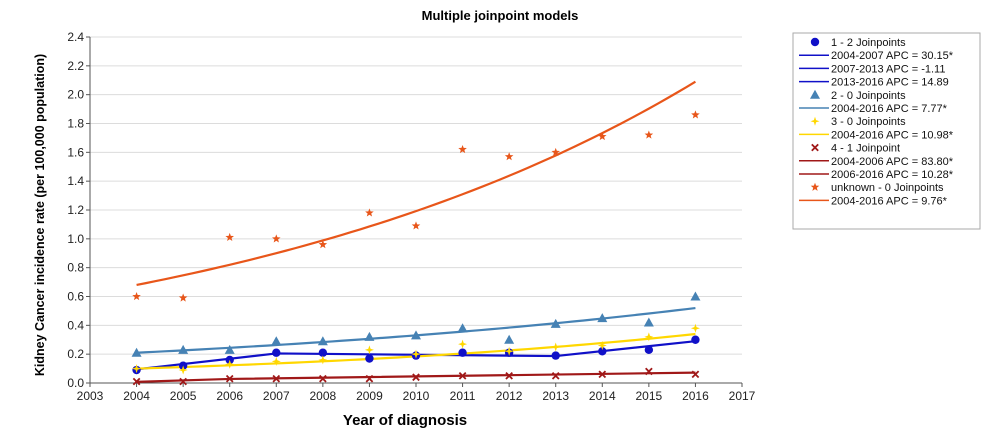 The height and width of the screenshot is (440, 1000). I want to click on x-tick-label: 2005, so click(183, 396).